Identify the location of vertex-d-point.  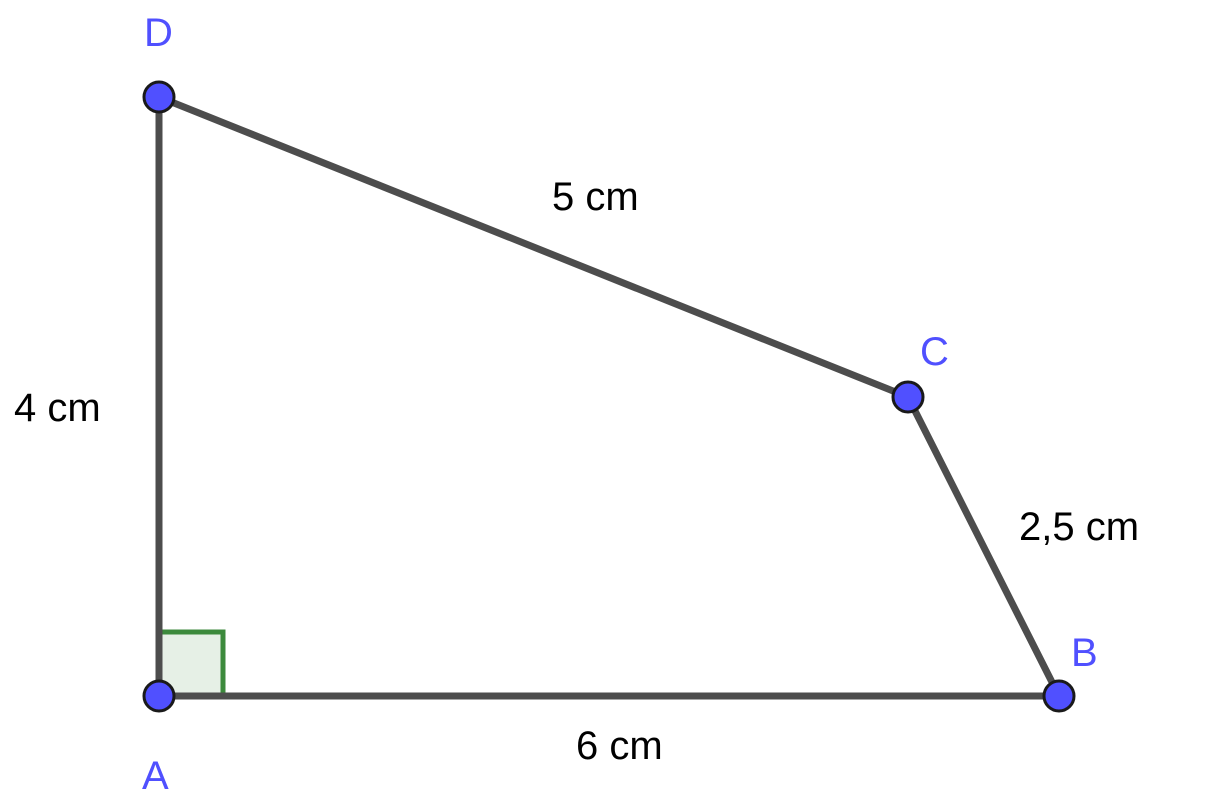
(159, 97).